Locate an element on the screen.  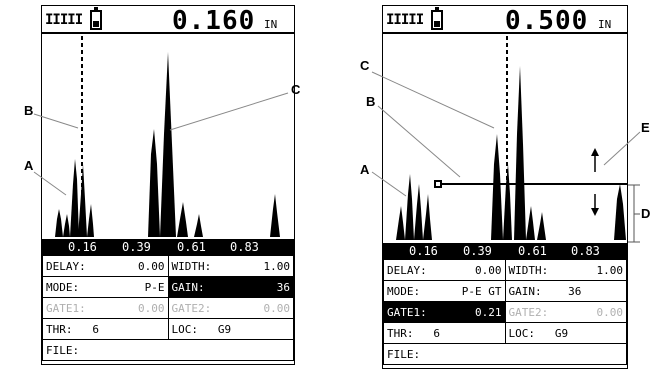
callout-b-right: B is located at coordinates (371, 101).